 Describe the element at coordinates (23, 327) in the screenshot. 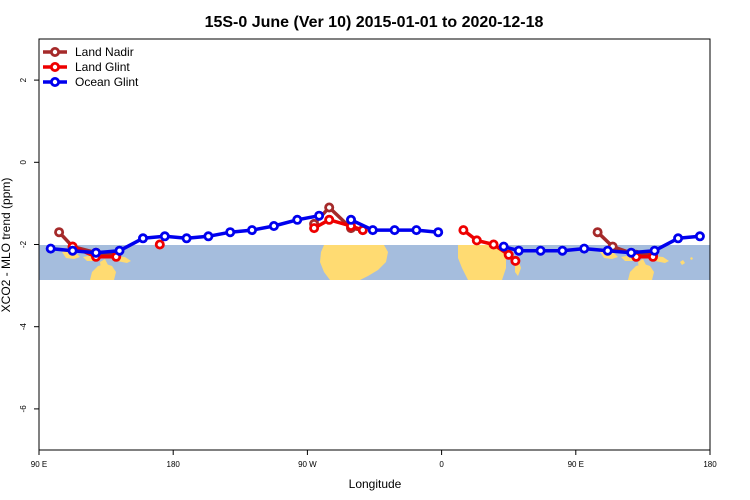

I see `y-tick-label: -4` at that location.